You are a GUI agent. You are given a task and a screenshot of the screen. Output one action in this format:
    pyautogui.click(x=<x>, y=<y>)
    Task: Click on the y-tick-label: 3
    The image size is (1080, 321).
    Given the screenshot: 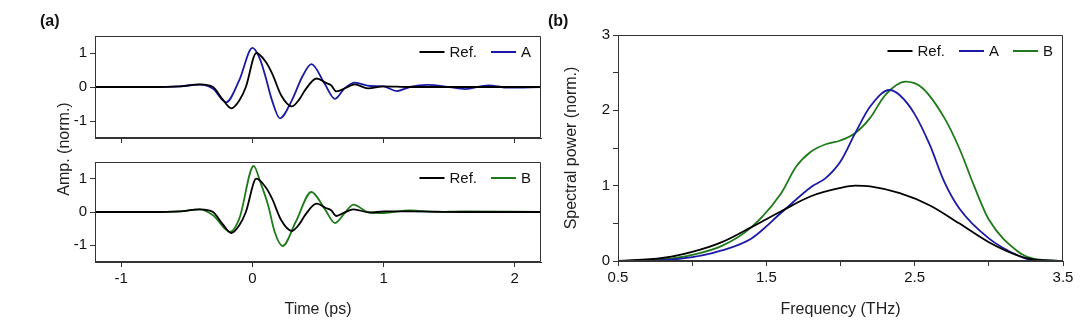 What is the action you would take?
    pyautogui.click(x=605, y=34)
    